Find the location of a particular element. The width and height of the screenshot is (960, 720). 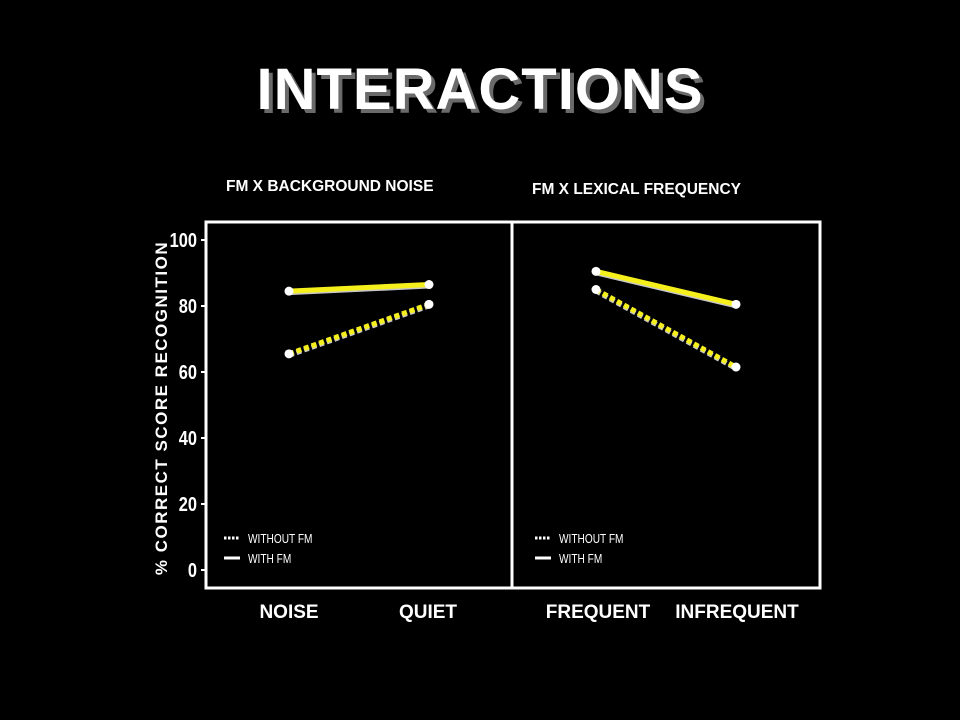

x-category-label: INFREQUENT is located at coordinates (737, 612).